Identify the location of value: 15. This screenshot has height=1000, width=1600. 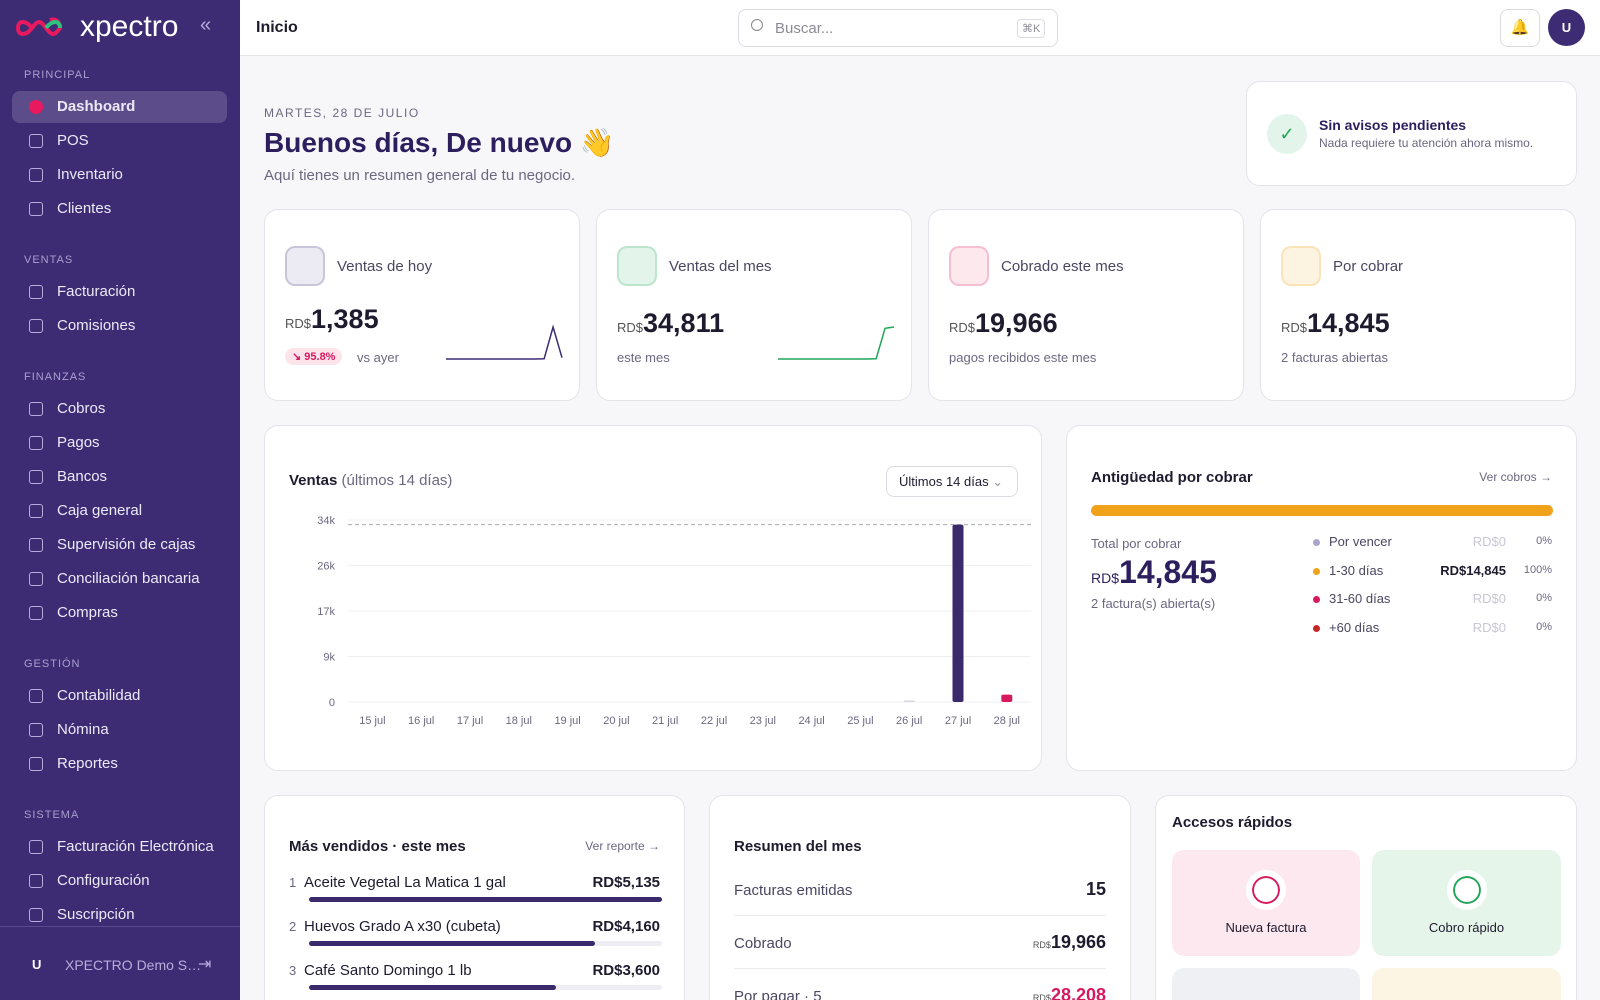
(1095, 889).